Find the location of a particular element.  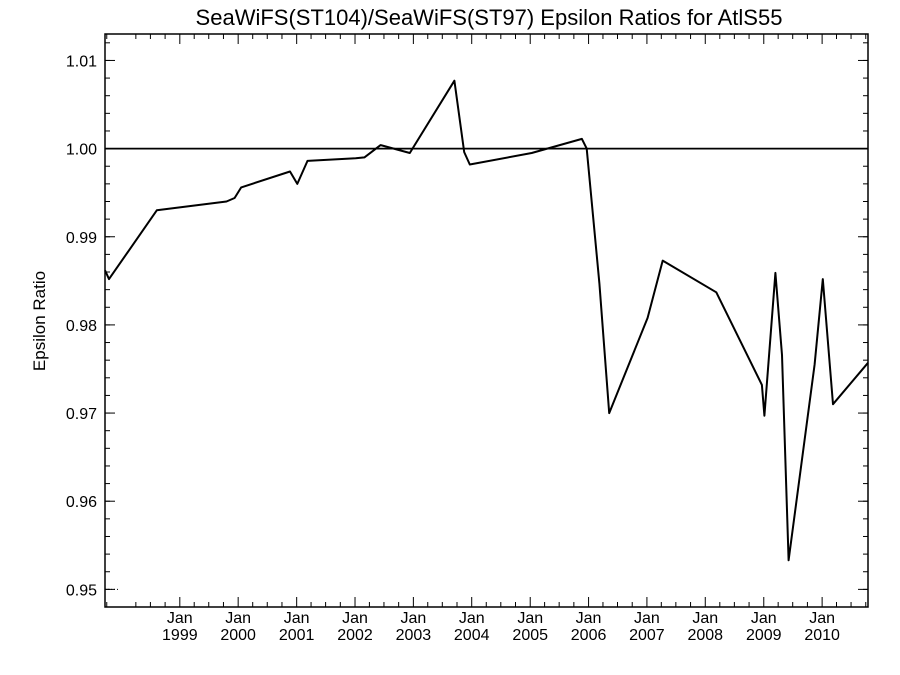

y-tick-label: 0.96 is located at coordinates (81, 502).